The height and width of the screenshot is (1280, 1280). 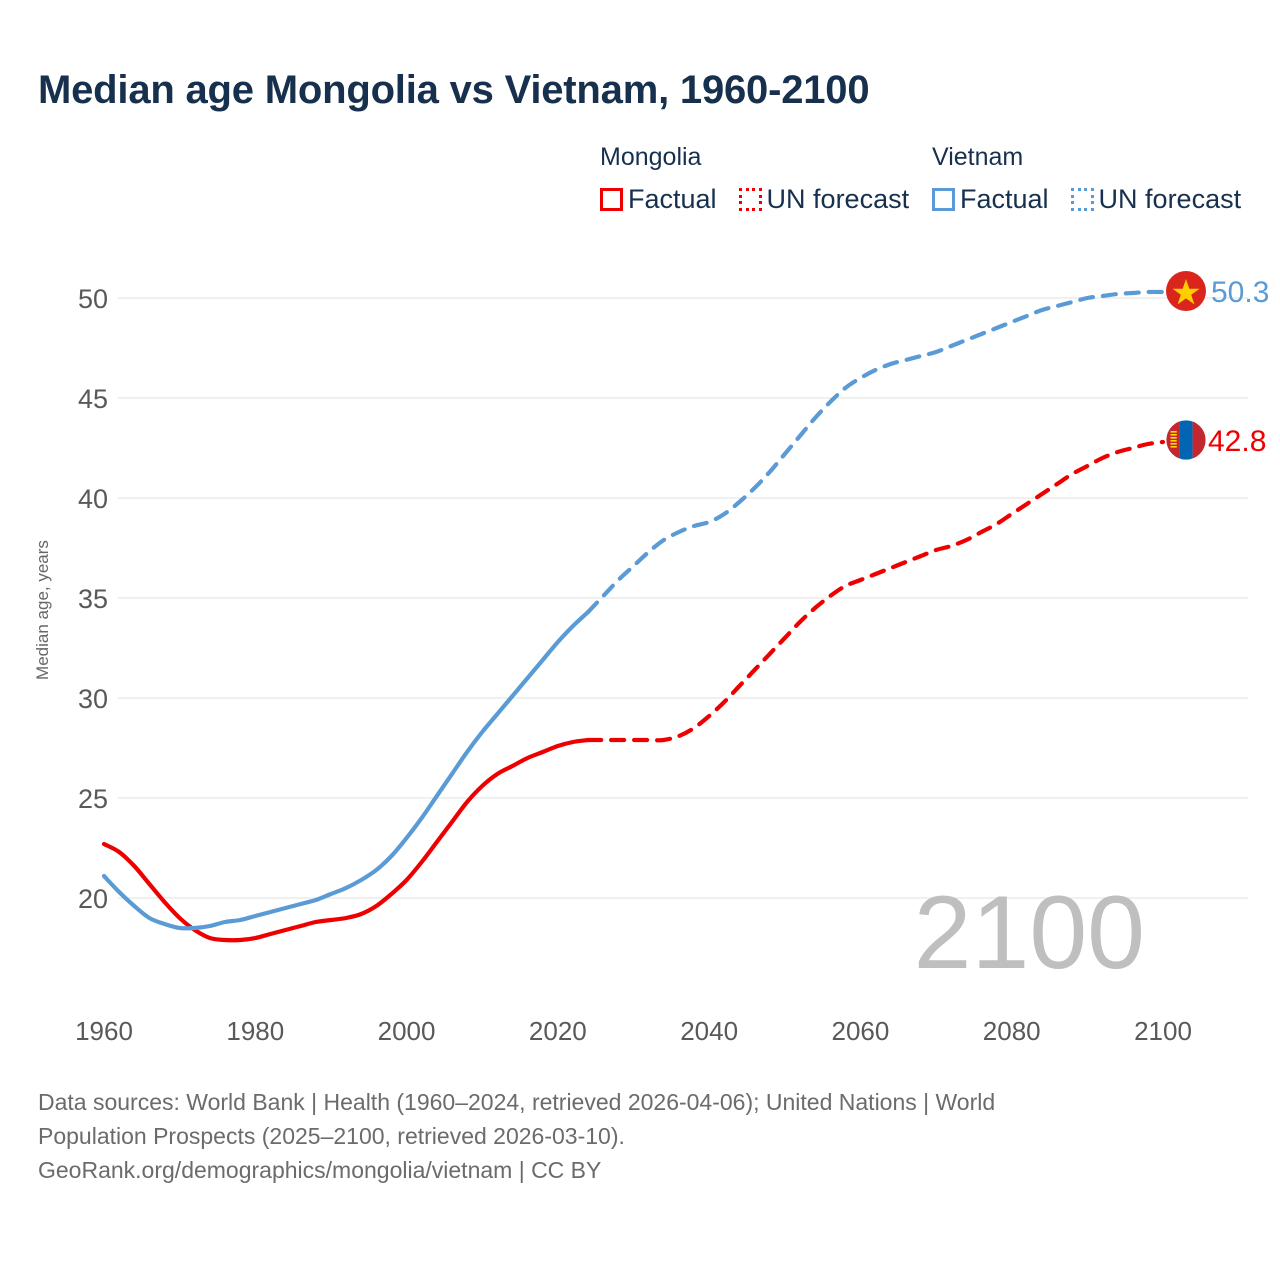 I want to click on x-tick-label: 2060, so click(x=861, y=1031).